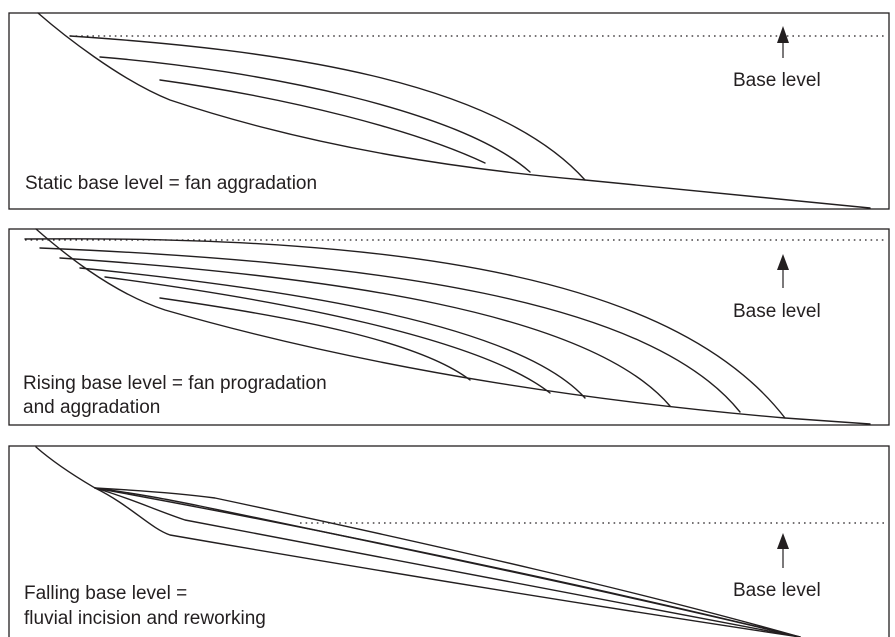 The height and width of the screenshot is (637, 895). I want to click on panel-caption: and aggradation, so click(91, 407).